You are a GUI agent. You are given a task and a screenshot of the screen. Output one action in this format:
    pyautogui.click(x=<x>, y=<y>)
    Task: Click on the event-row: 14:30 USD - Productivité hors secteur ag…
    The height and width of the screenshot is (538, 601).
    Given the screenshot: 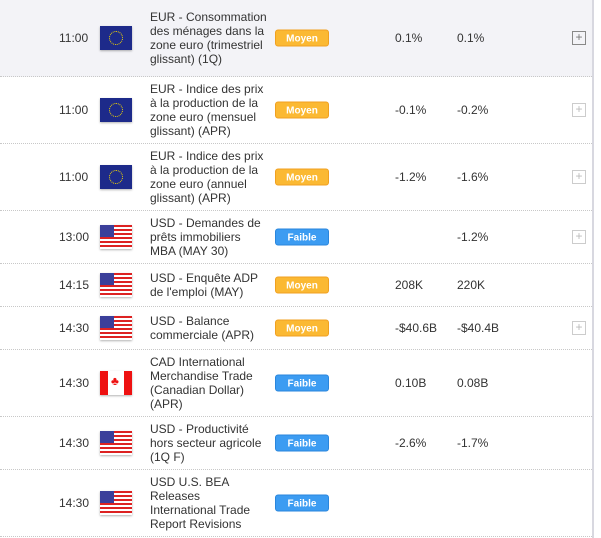 What is the action you would take?
    pyautogui.click(x=296, y=443)
    